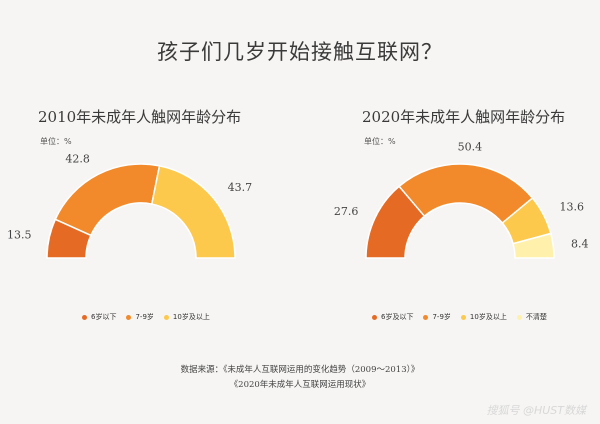 This screenshot has height=424, width=600. What do you see at coordinates (397, 317) in the screenshot?
I see `legend-label: 6岁及以下` at bounding box center [397, 317].